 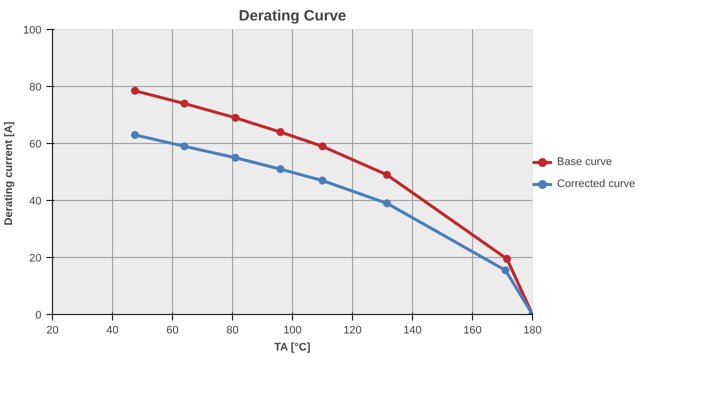 What do you see at coordinates (172, 330) in the screenshot?
I see `x-tick-label: 60` at bounding box center [172, 330].